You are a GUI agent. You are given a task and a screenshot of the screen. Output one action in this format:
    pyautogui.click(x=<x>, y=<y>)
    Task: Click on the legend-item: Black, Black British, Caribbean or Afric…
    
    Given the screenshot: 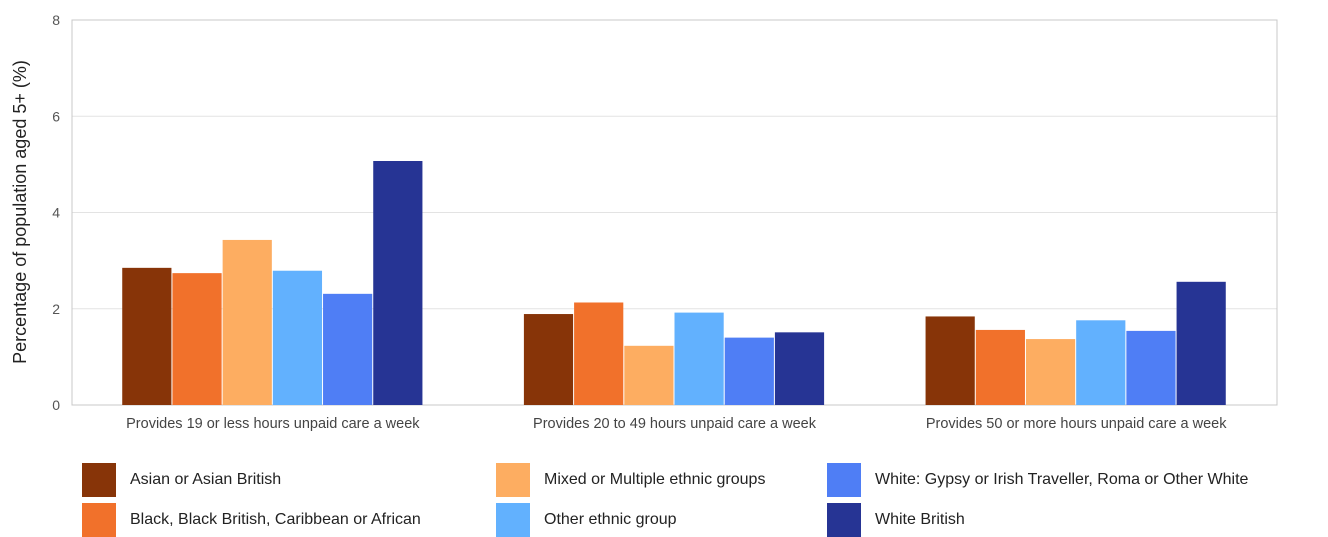 What is the action you would take?
    pyautogui.click(x=251, y=520)
    